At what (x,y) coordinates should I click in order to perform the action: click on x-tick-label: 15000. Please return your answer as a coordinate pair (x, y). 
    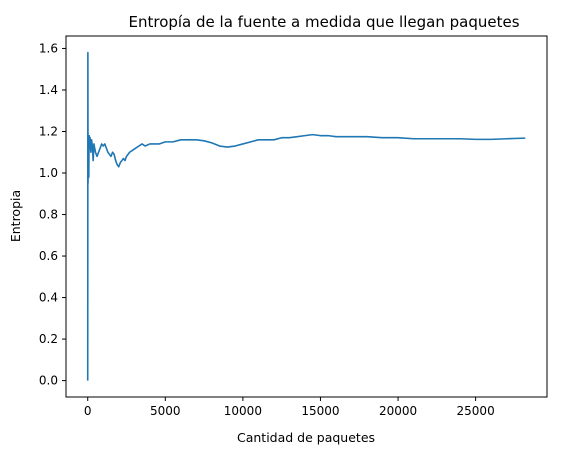
    Looking at the image, I should click on (320, 411).